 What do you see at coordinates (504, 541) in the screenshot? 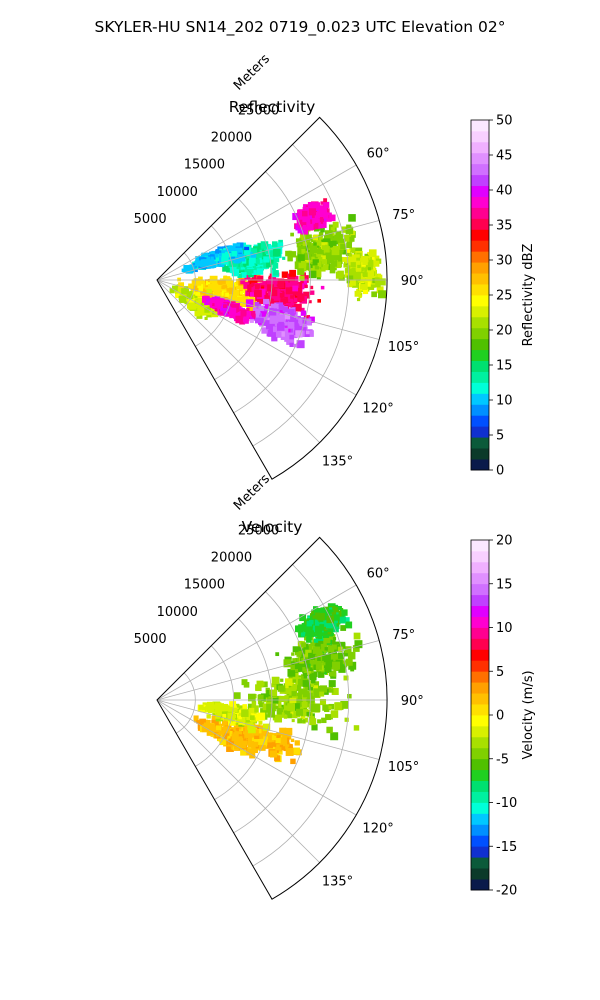
I see `colorbar-tick-label: 20` at bounding box center [504, 541].